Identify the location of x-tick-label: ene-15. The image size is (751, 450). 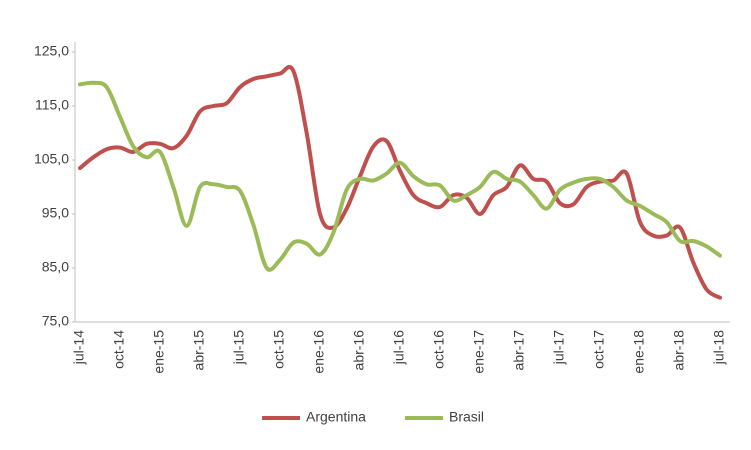
(159, 352).